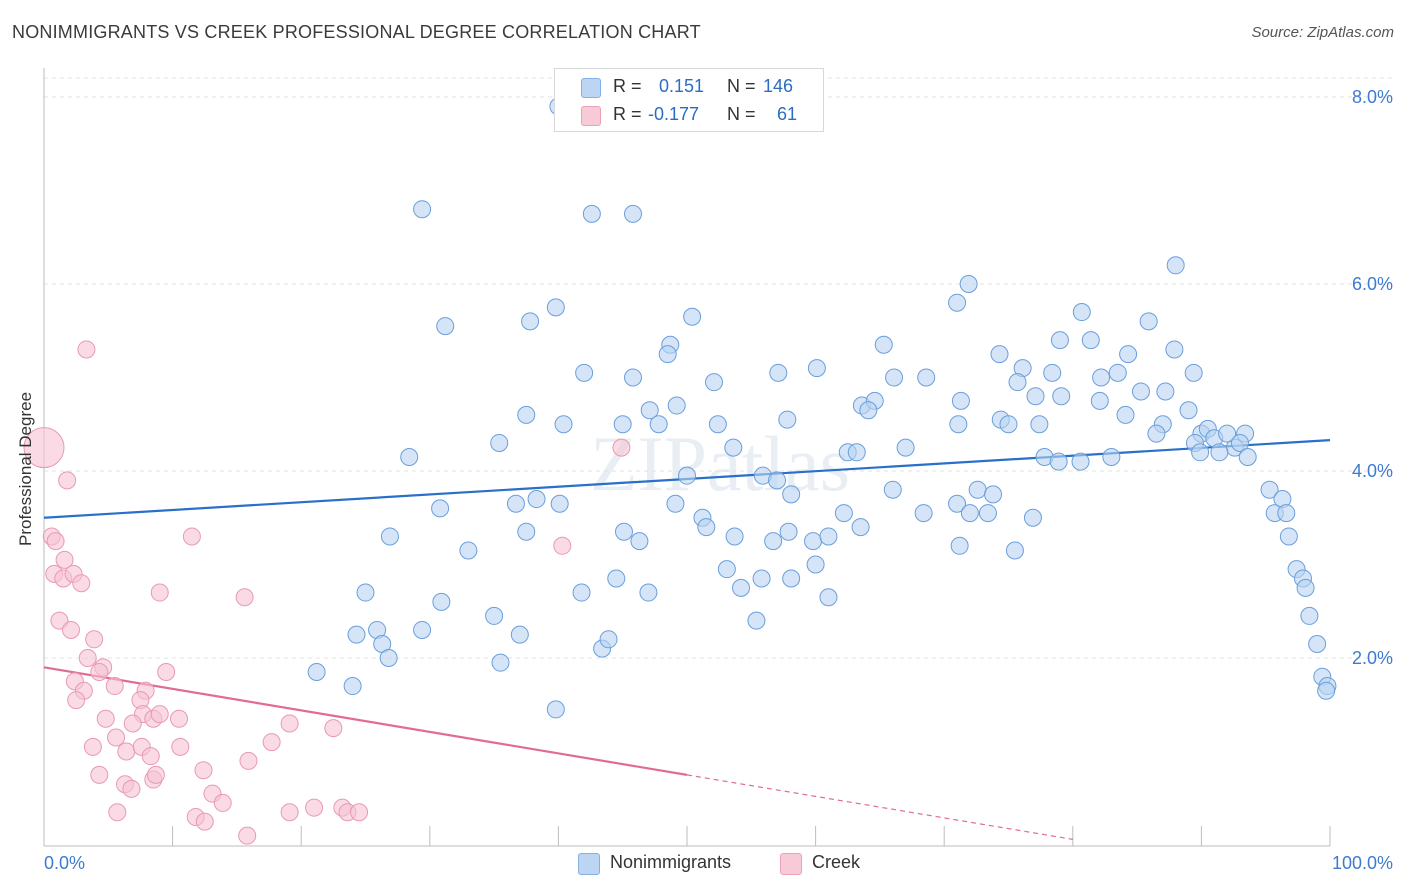  I want to click on x-tick-label: 0.0%, so click(64, 863).